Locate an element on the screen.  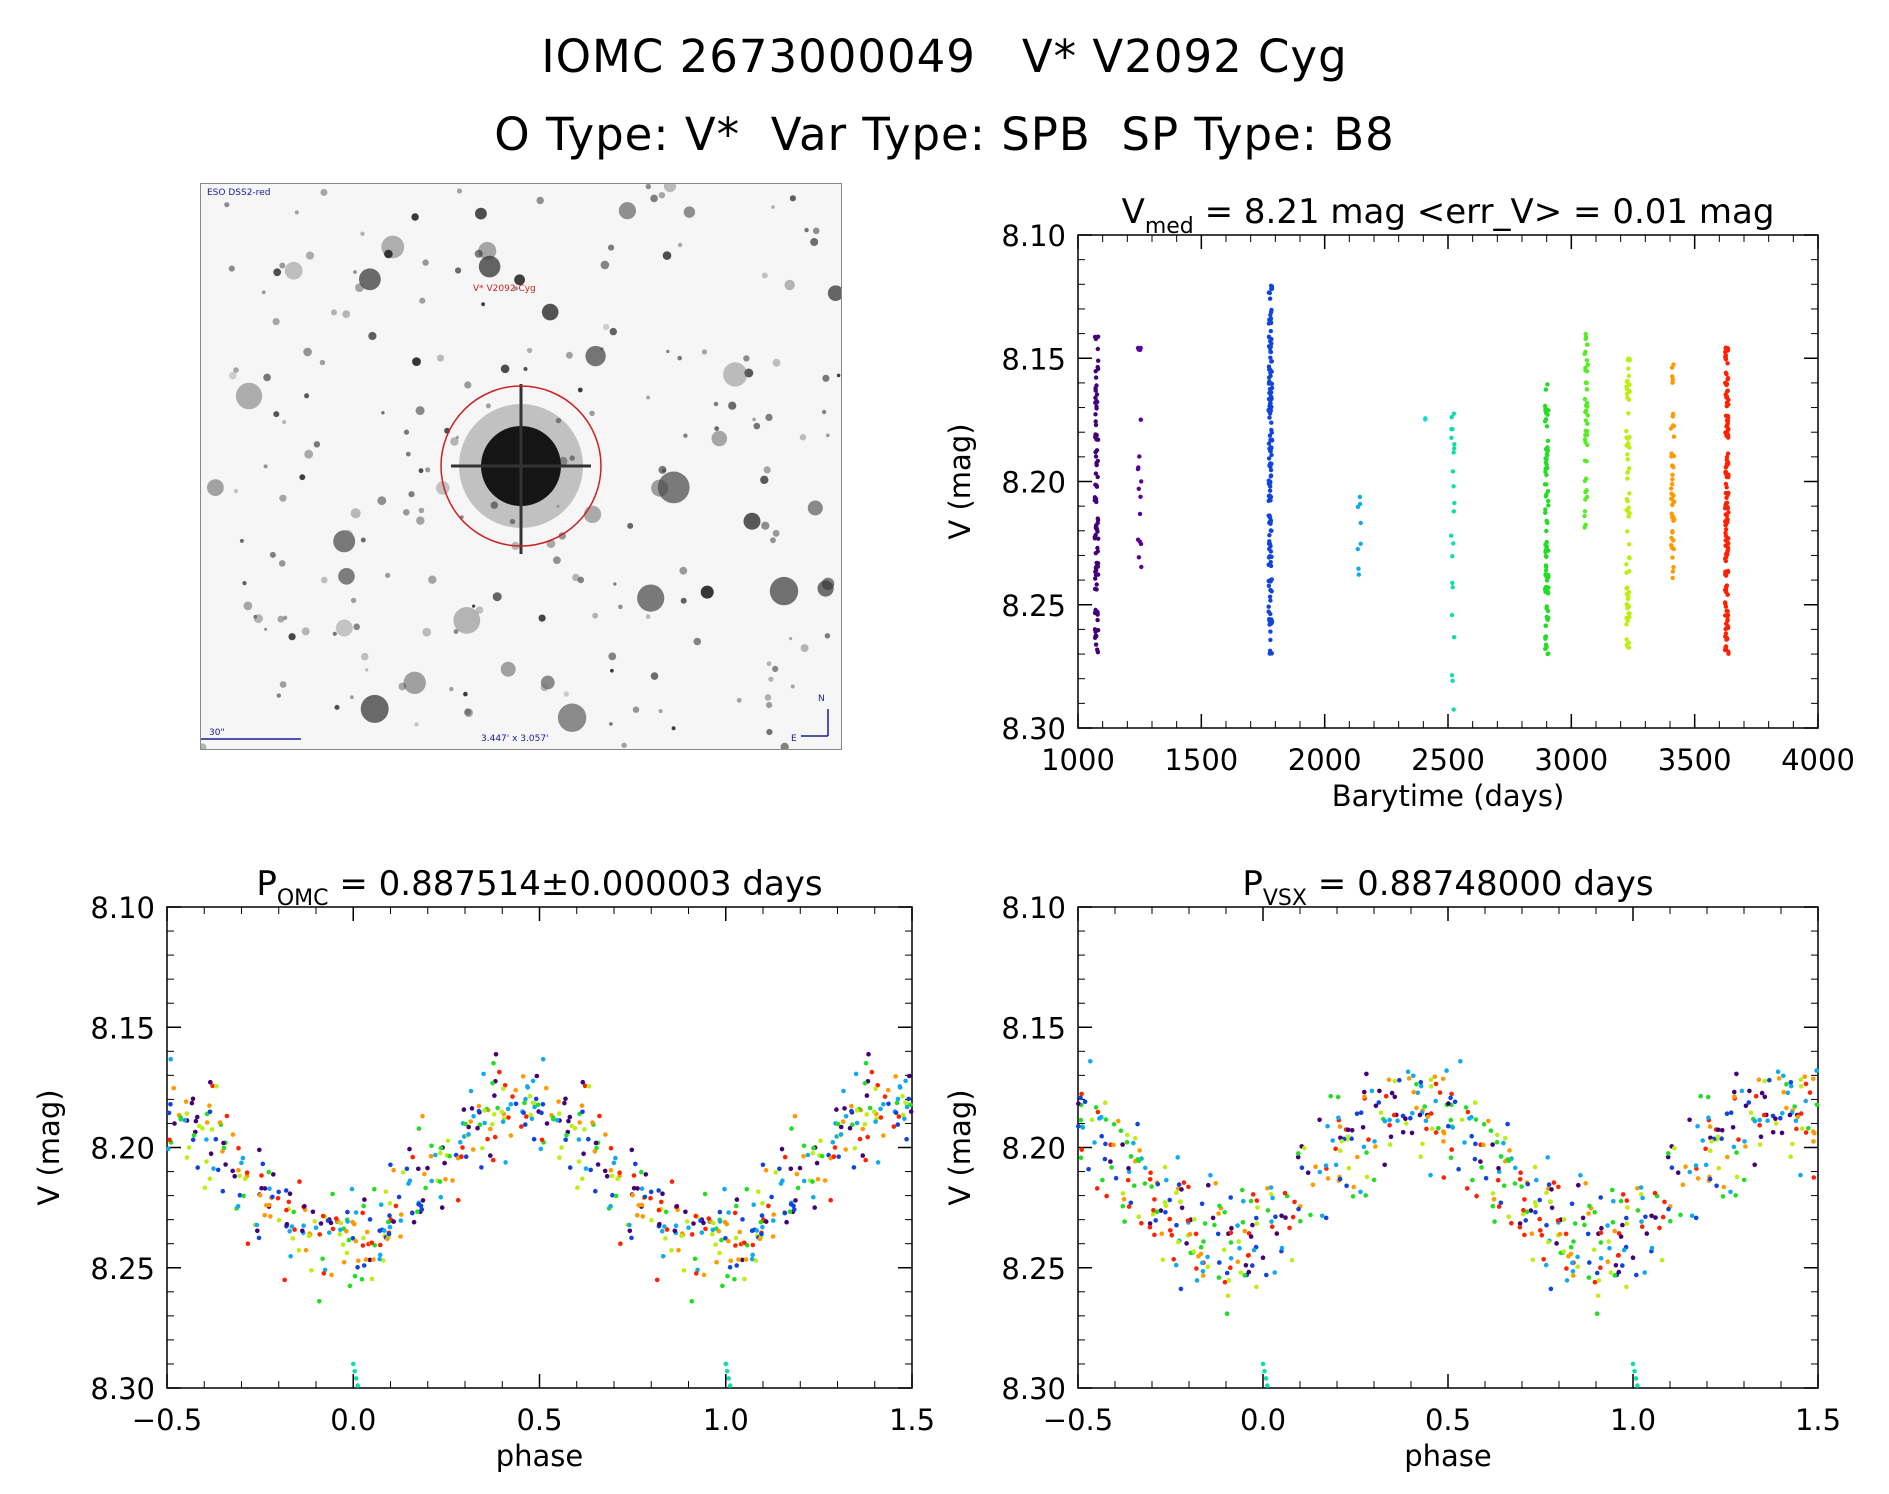
y-axis-label: V (mag) is located at coordinates (960, 481).